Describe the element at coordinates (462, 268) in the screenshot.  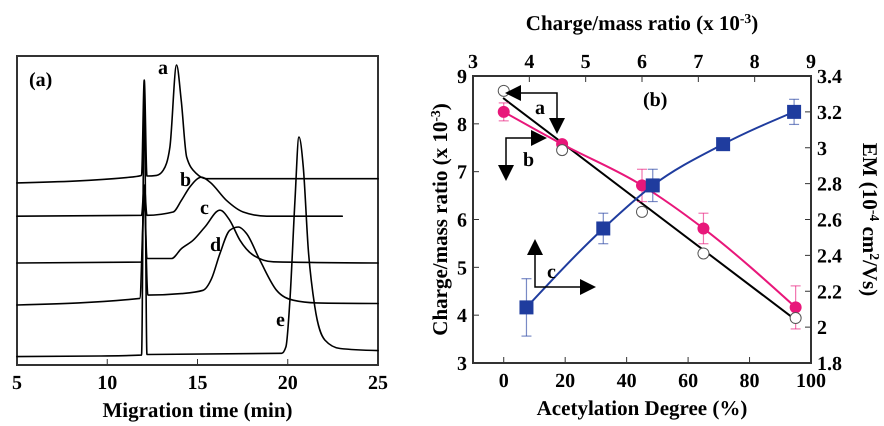
I see `y-tick-label: 5` at that location.